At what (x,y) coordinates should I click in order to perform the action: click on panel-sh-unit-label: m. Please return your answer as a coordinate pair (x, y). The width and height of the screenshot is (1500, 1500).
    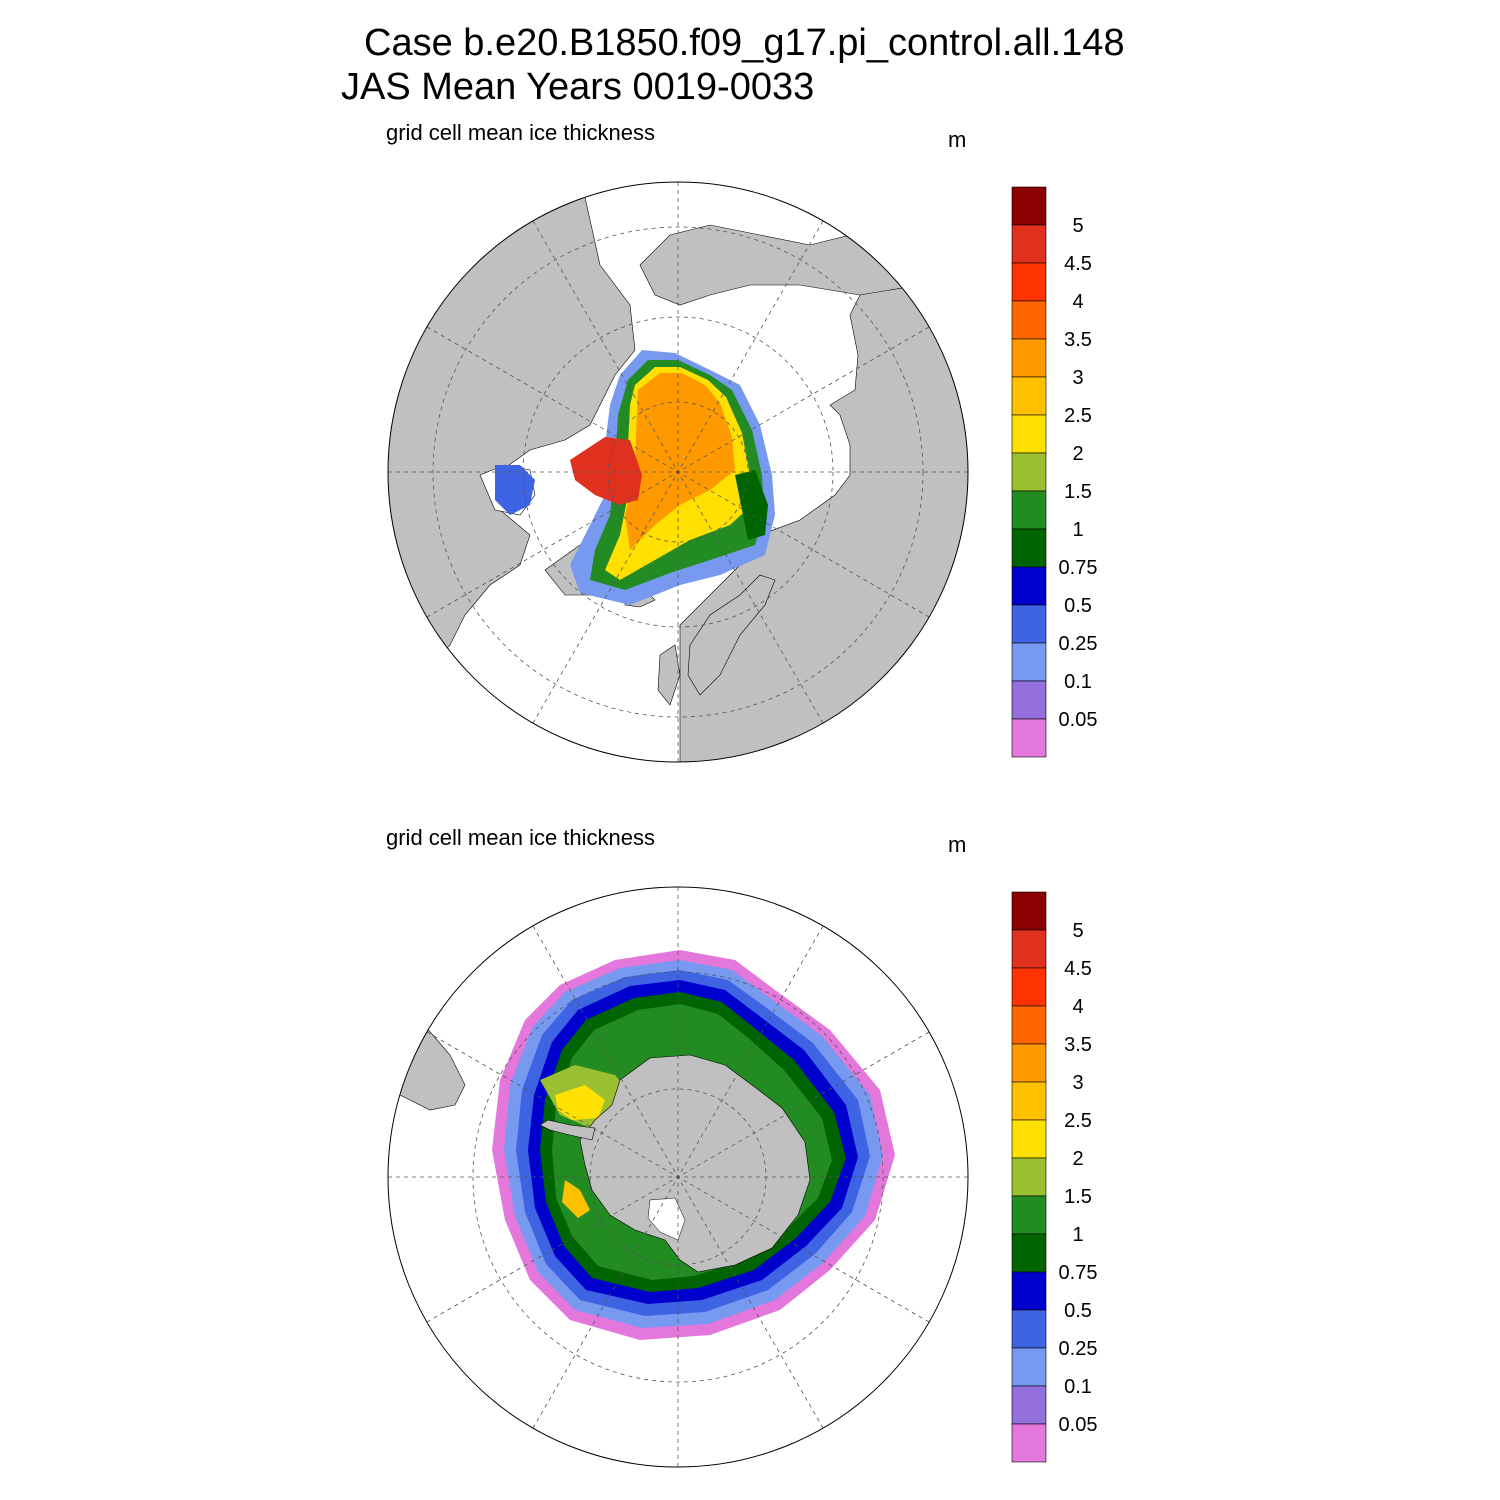
    Looking at the image, I should click on (957, 844).